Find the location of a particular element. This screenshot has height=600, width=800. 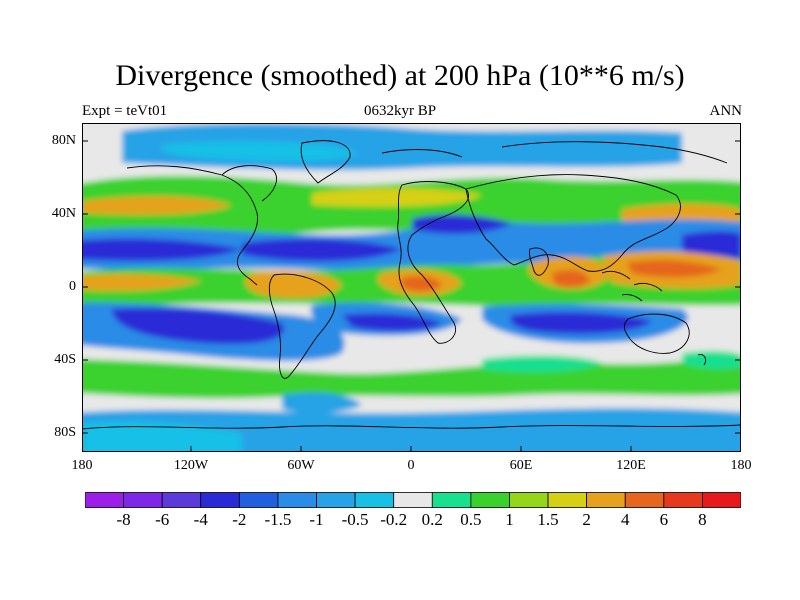

colorbar-tick-label: -1.5 is located at coordinates (278, 519).